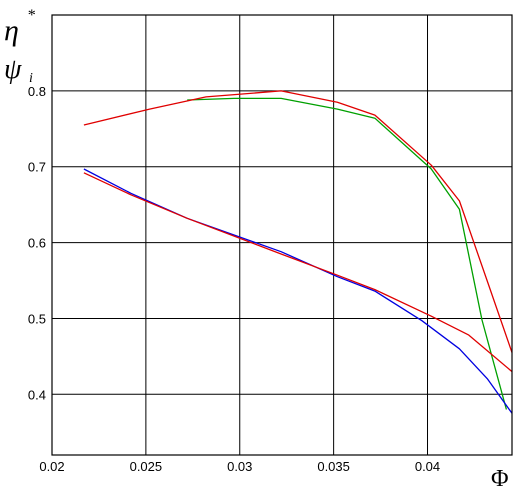  Describe the element at coordinates (51, 466) in the screenshot. I see `x-tick-label: 0.02` at that location.